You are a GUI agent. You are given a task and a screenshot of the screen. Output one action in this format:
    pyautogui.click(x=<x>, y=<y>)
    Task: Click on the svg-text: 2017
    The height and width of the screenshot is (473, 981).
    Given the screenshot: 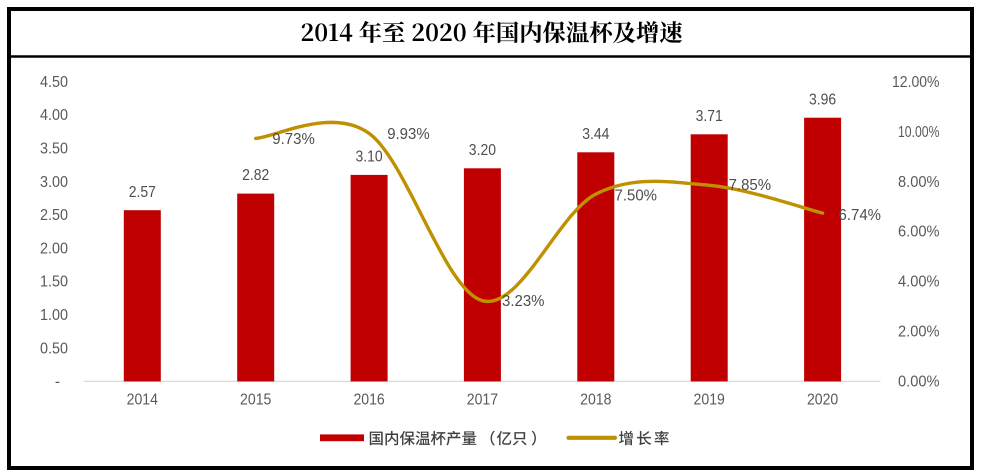 What is the action you would take?
    pyautogui.click(x=482, y=400)
    